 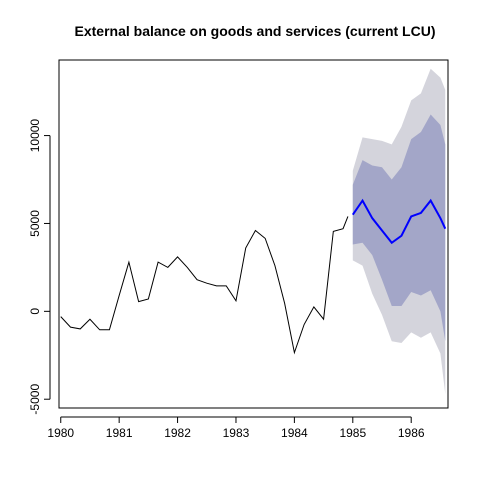 I want to click on forecast-line, so click(x=399, y=221).